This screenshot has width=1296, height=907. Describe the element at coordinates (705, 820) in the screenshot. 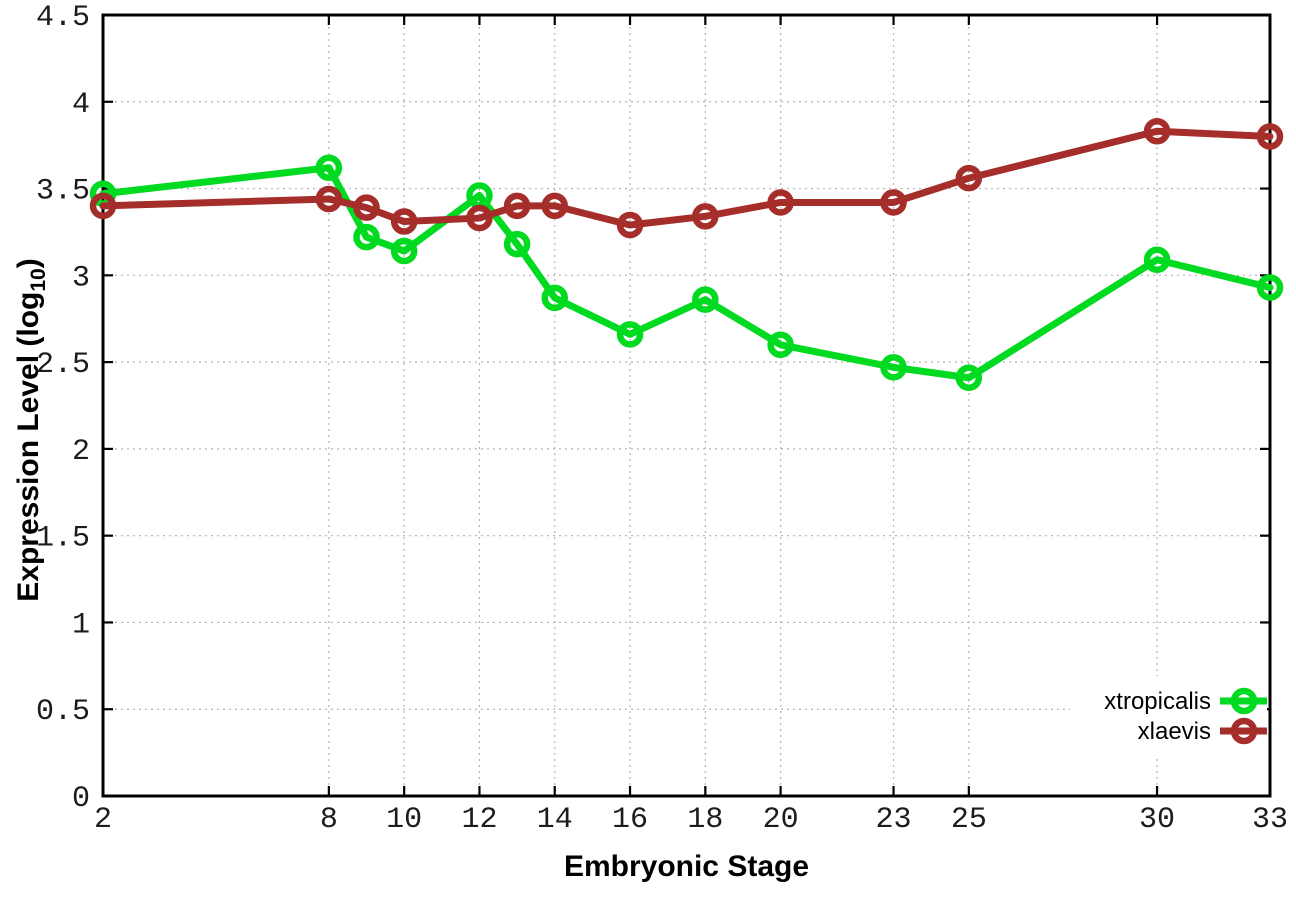

I see `x-tick-label: 18` at that location.